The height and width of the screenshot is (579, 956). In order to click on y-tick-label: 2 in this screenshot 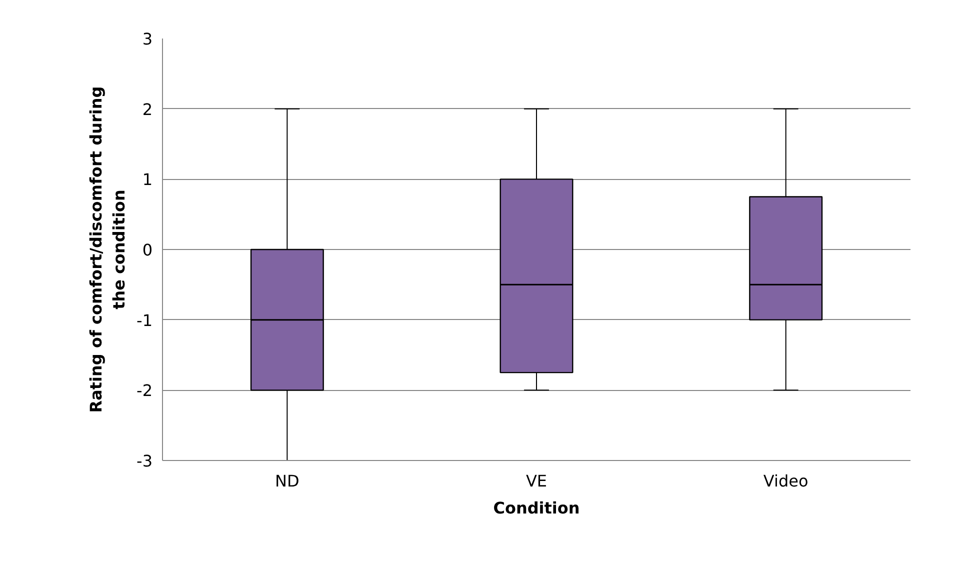, I will do `click(147, 109)`.